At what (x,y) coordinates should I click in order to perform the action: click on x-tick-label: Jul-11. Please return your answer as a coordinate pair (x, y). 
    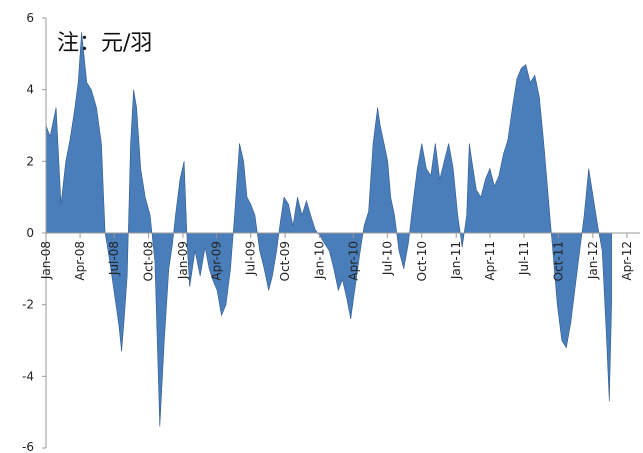
    Looking at the image, I should click on (524, 258).